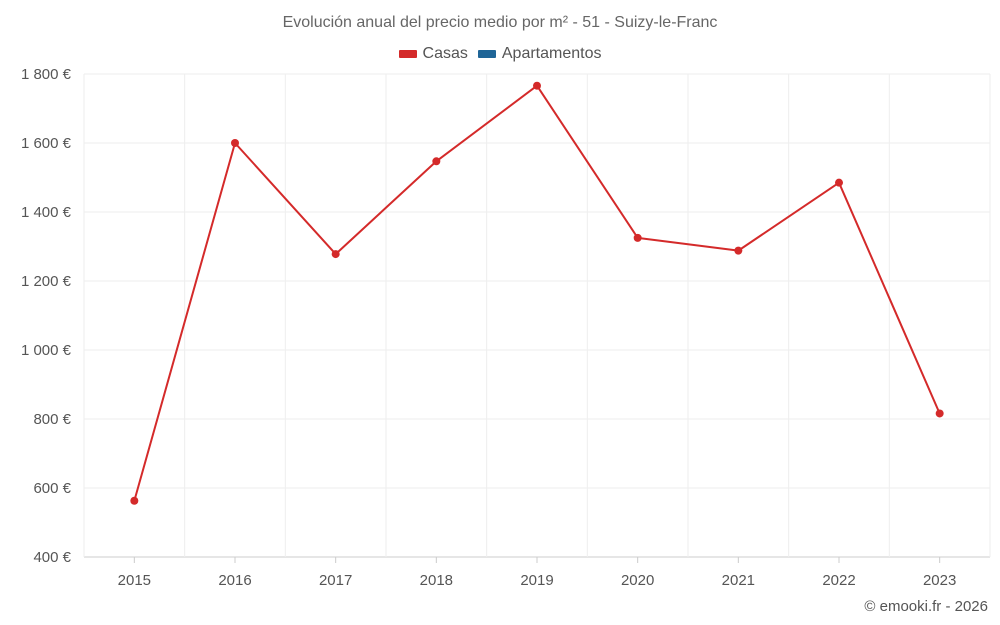 The width and height of the screenshot is (1000, 625). I want to click on copyright: © emooki.fr - 2026, so click(926, 606).